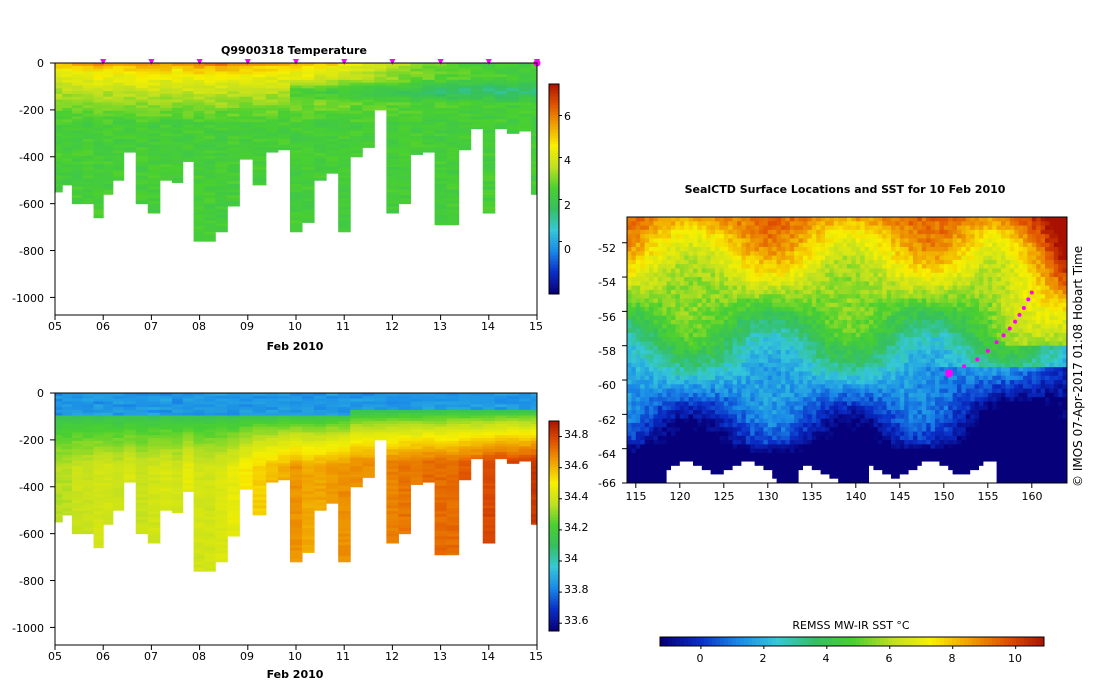  I want to click on salinity-profile, so click(332, 448).